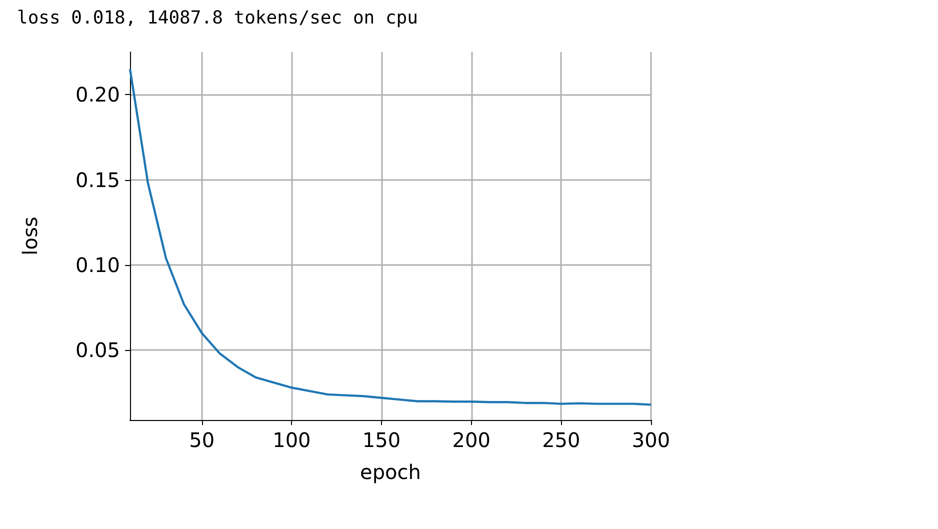 This screenshot has height=529, width=938. Describe the element at coordinates (291, 440) in the screenshot. I see `x-tick-label: 100` at that location.